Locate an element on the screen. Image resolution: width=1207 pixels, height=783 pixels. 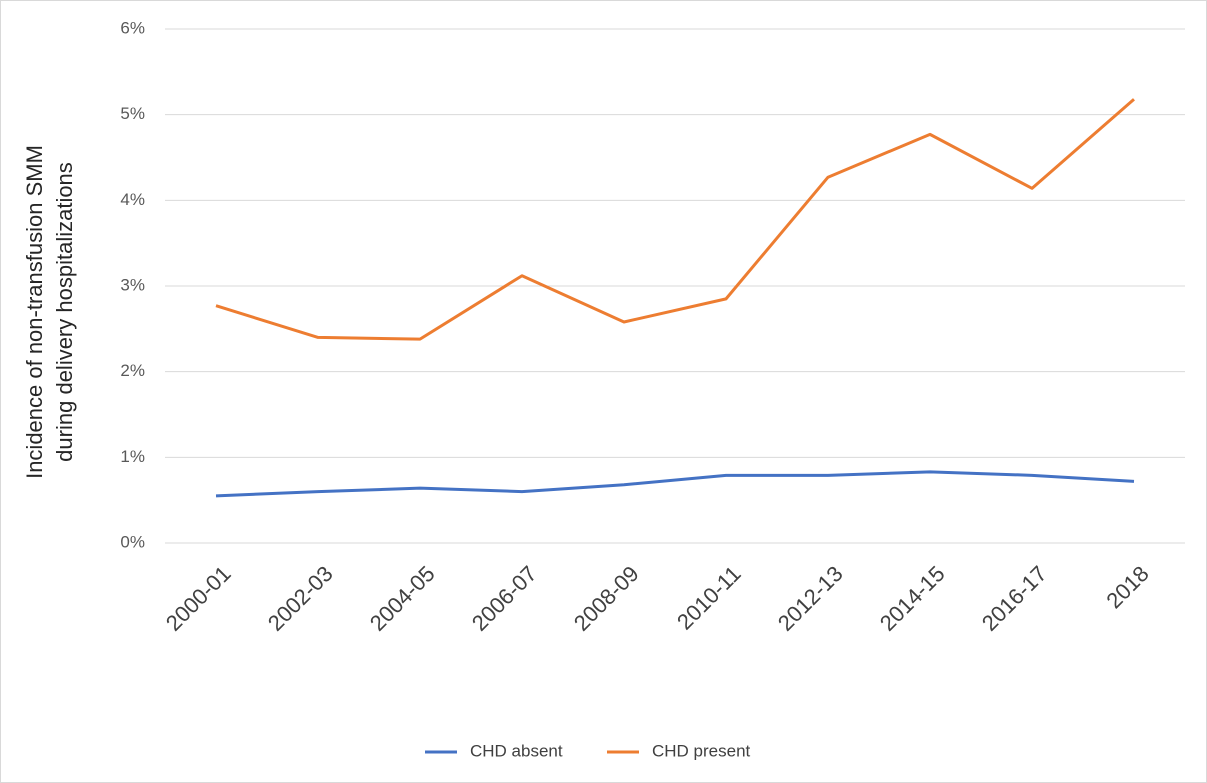
legend-label: CHD absent is located at coordinates (516, 750).